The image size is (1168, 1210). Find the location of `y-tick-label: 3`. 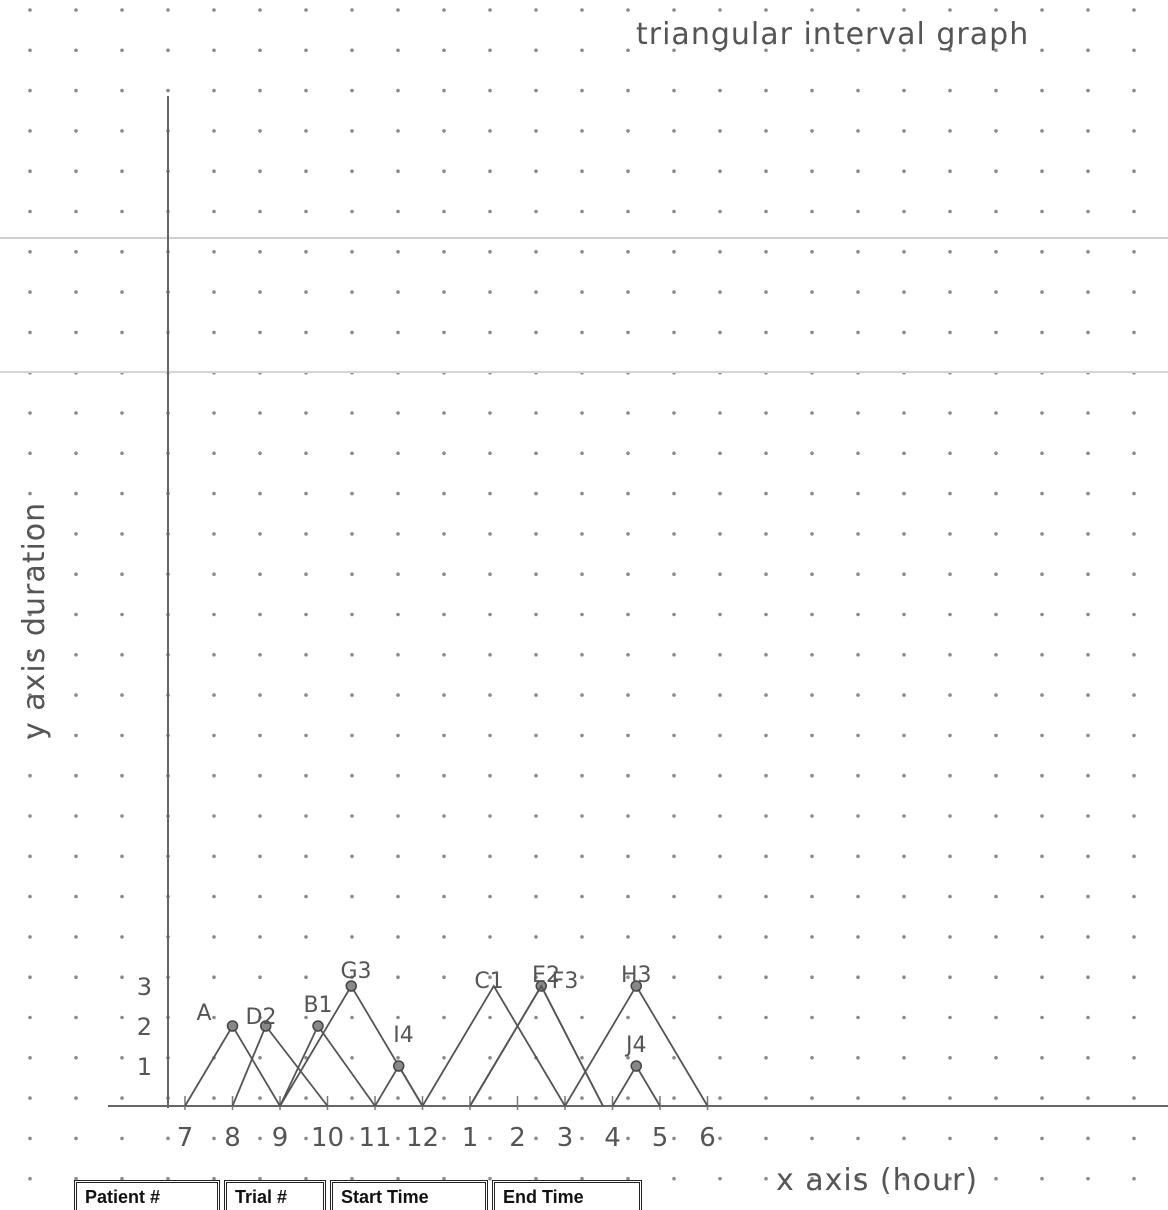

y-tick-label: 3 is located at coordinates (144, 987).